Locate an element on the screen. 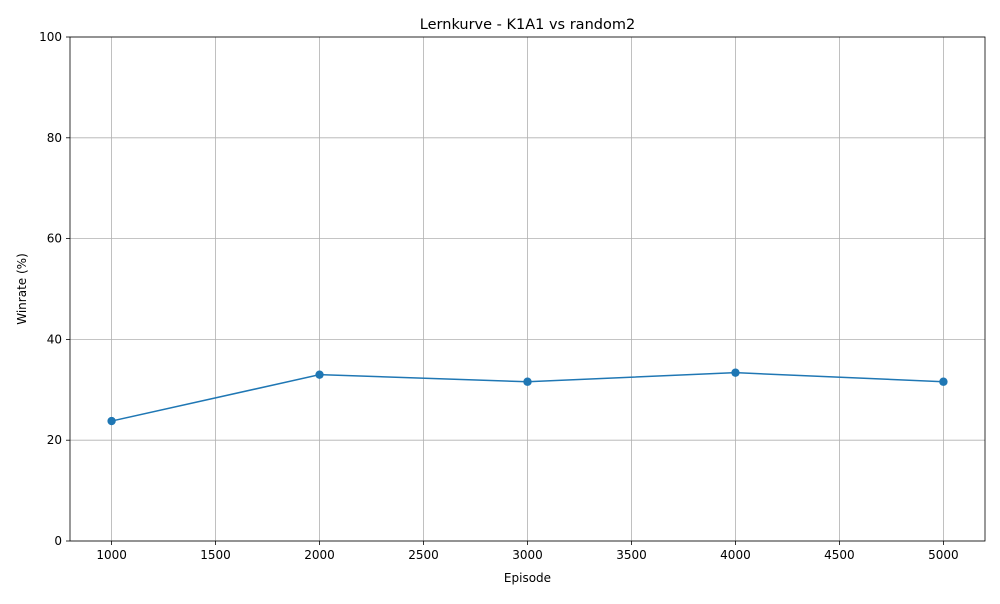  series-layer is located at coordinates (527, 397).